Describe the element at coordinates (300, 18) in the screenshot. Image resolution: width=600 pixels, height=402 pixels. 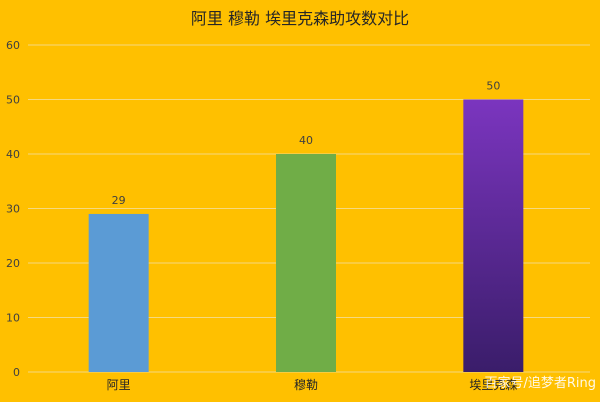
I see `chart-title: 阿里 穆勒 埃里克森助攻数对比` at that location.